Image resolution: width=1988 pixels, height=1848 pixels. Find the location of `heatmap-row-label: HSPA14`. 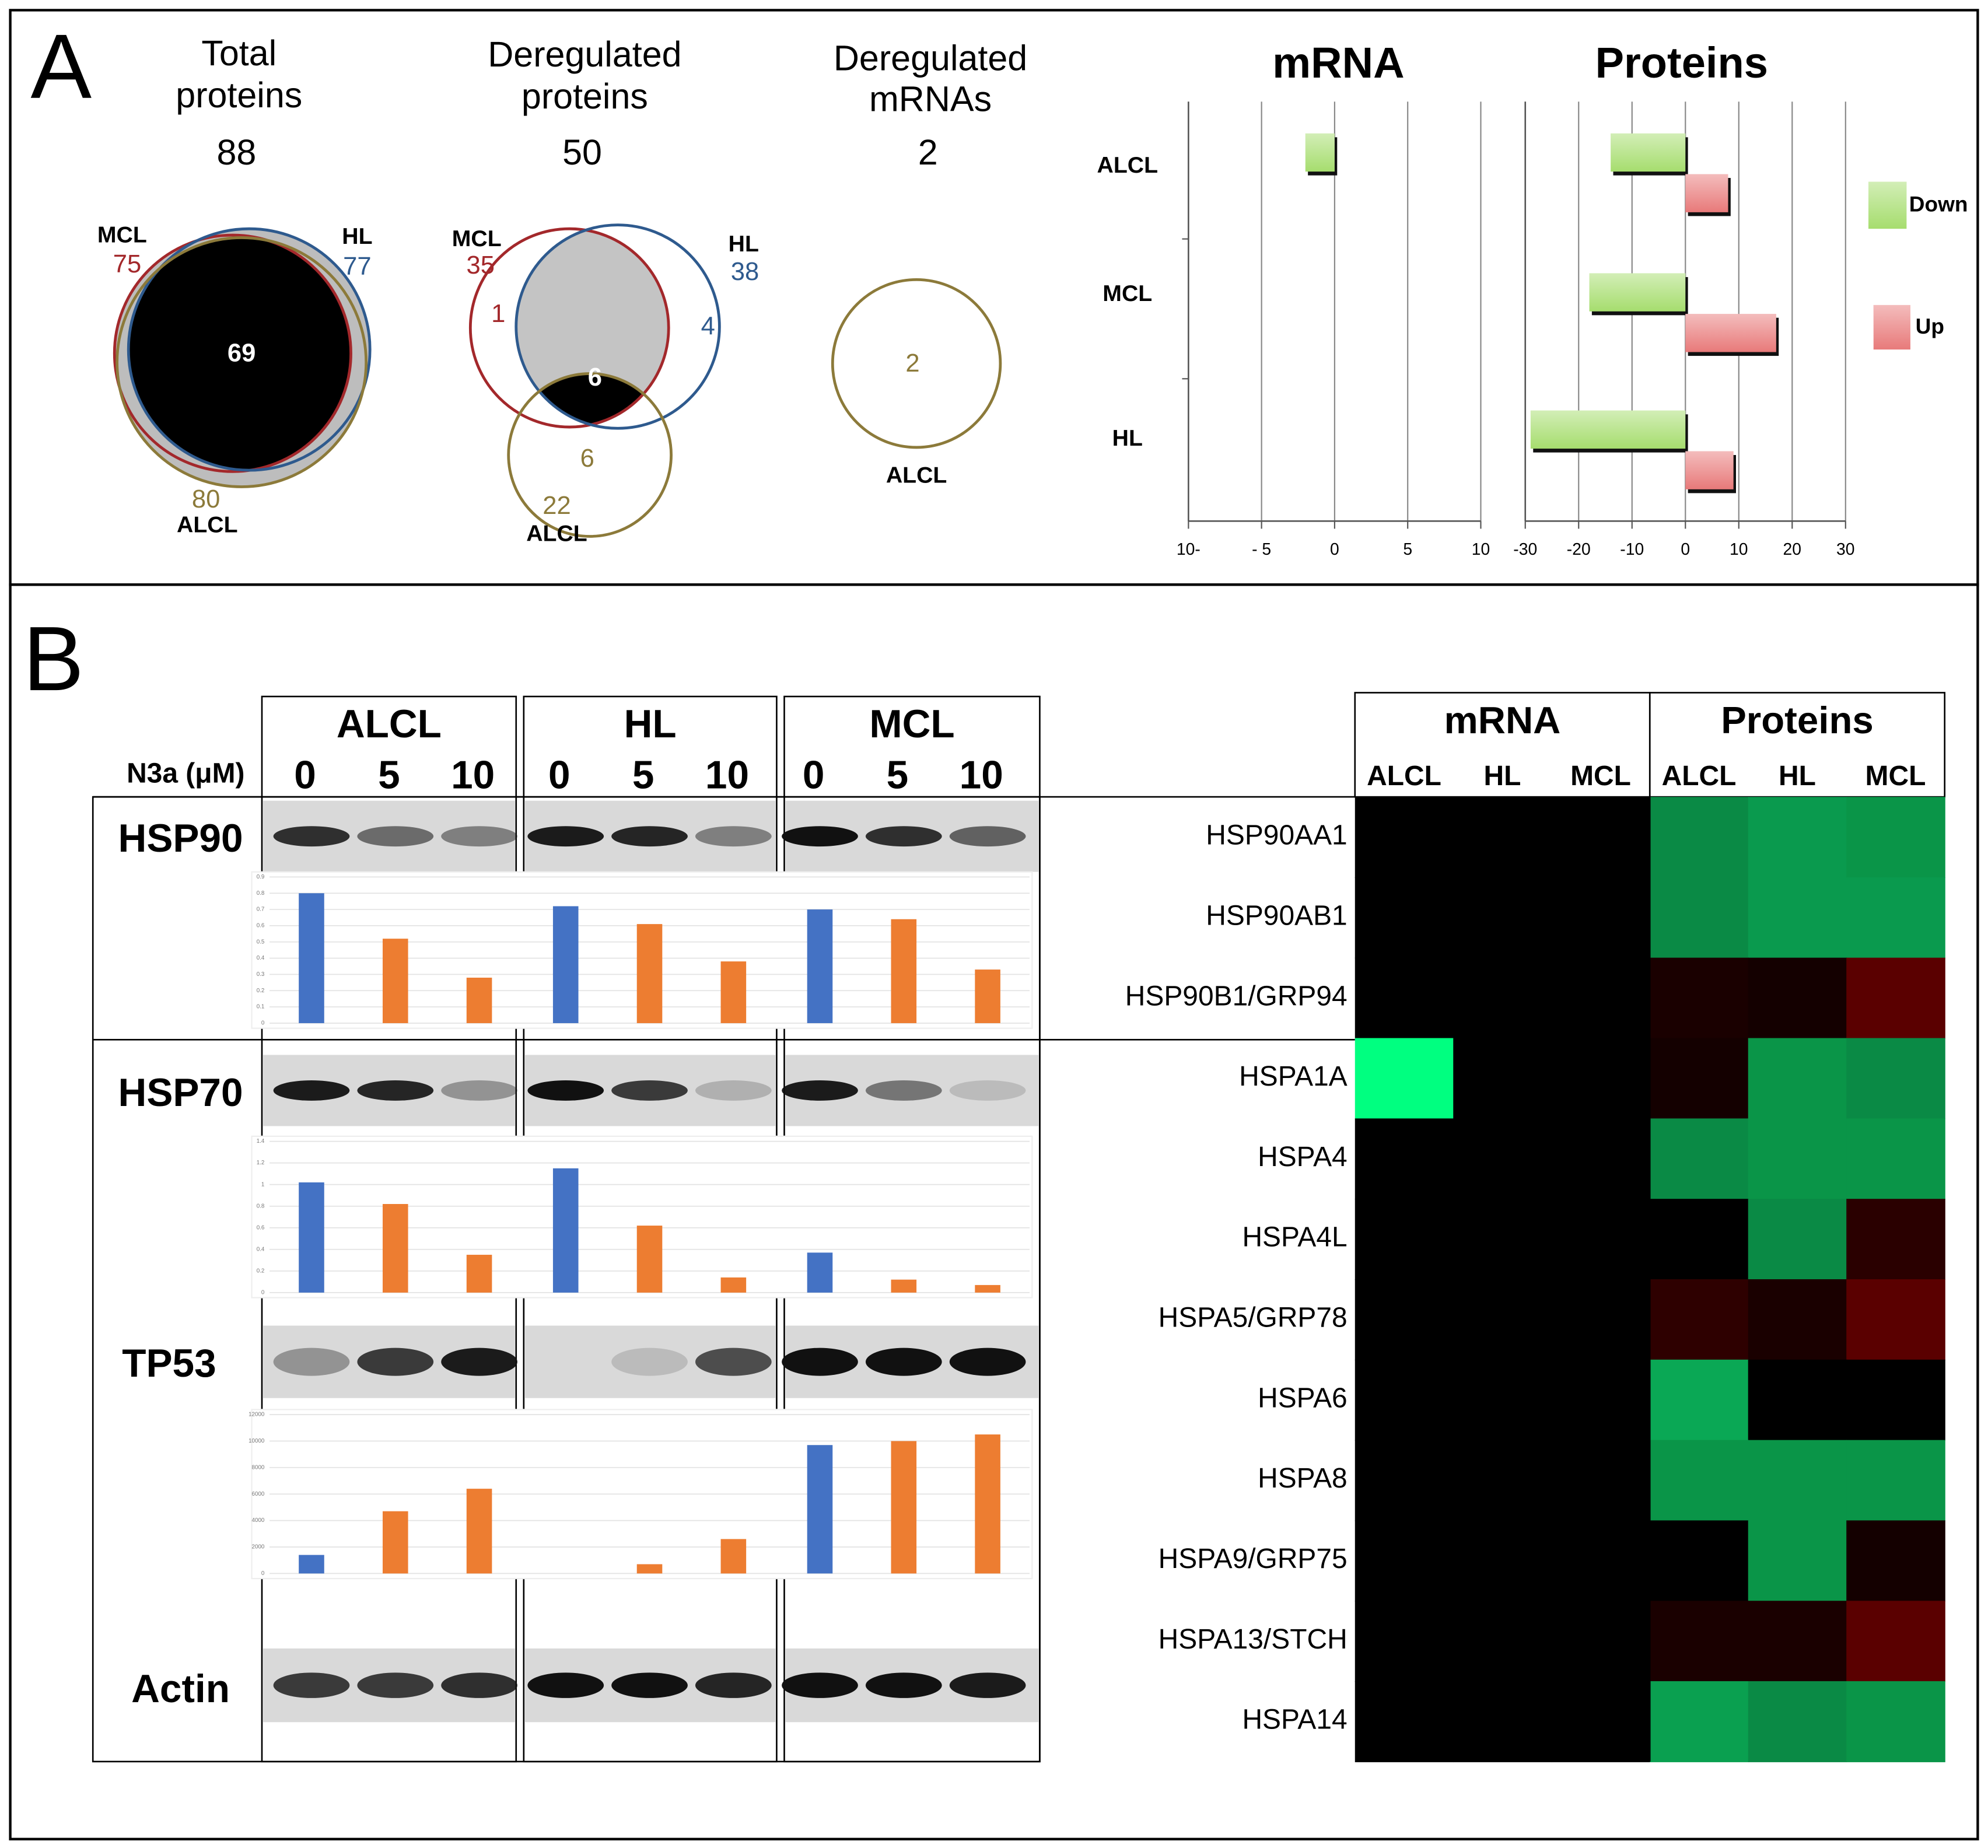

heatmap-row-label: HSPA14 is located at coordinates (1294, 1719).